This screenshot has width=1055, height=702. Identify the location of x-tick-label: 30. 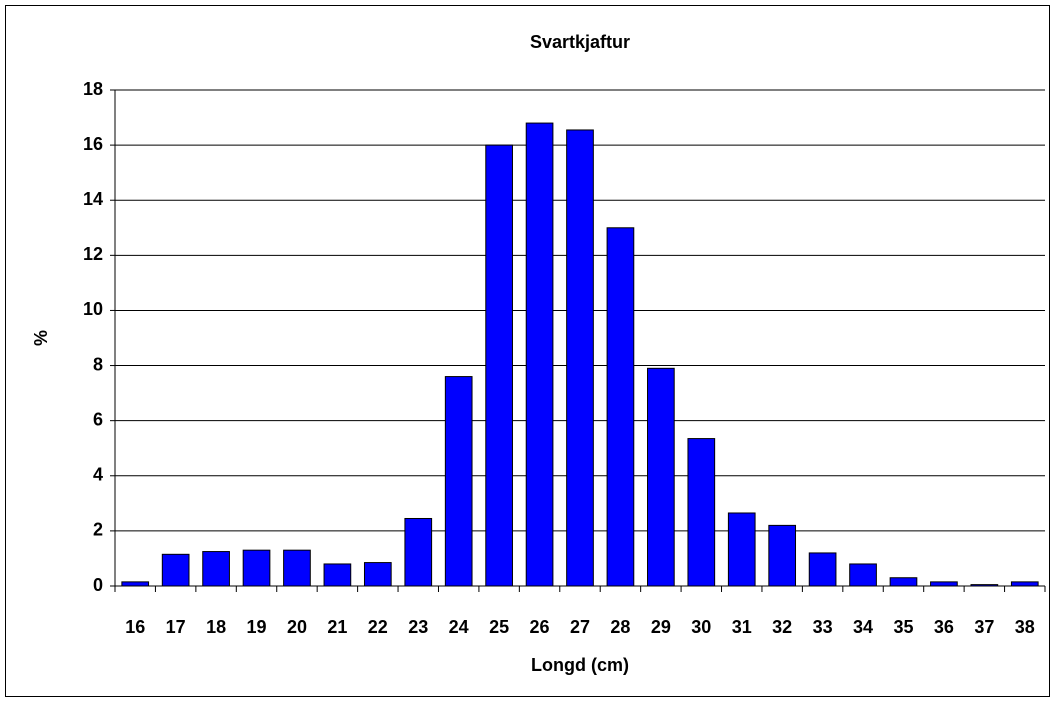
(701, 627).